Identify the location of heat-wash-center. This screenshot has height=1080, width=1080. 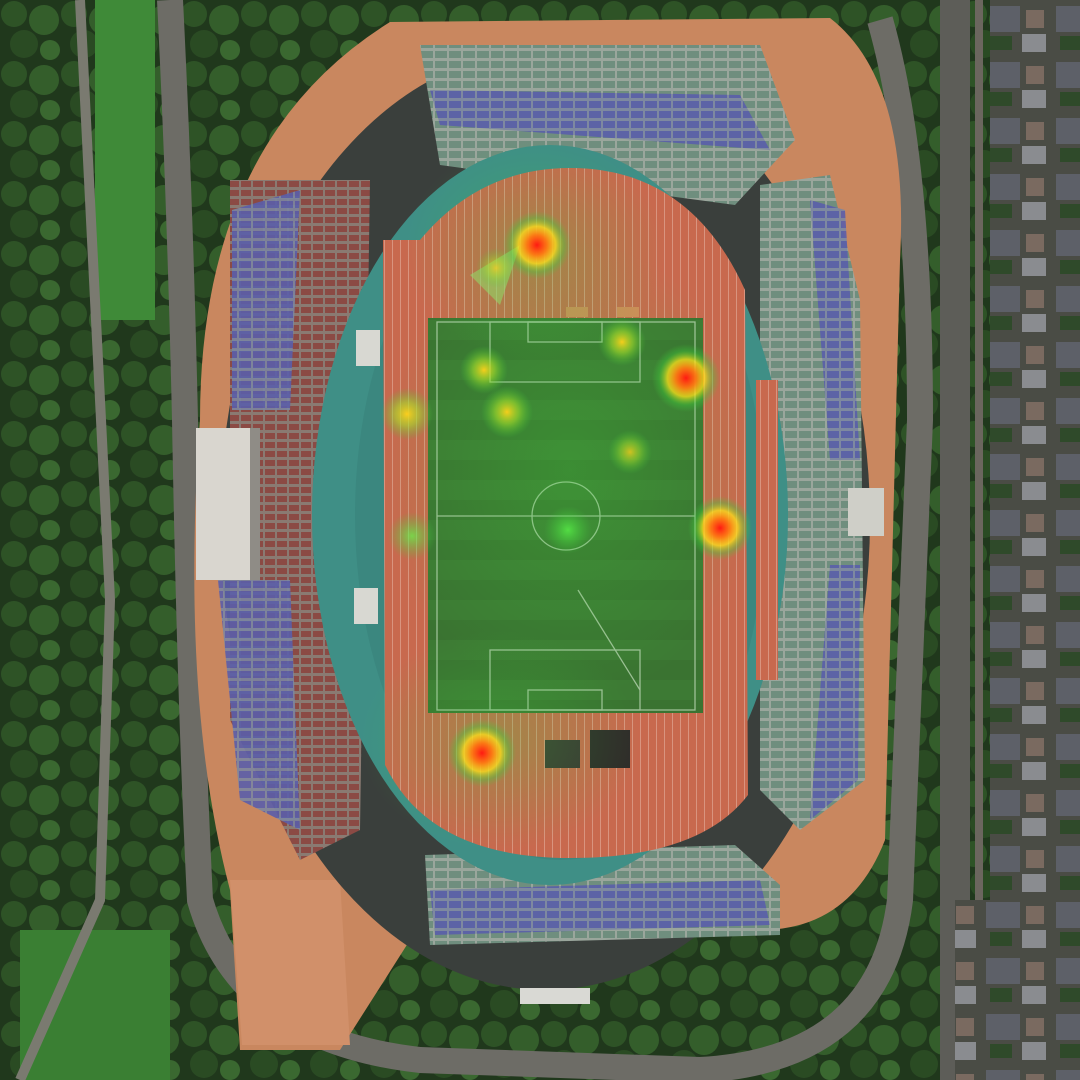
(570, 470).